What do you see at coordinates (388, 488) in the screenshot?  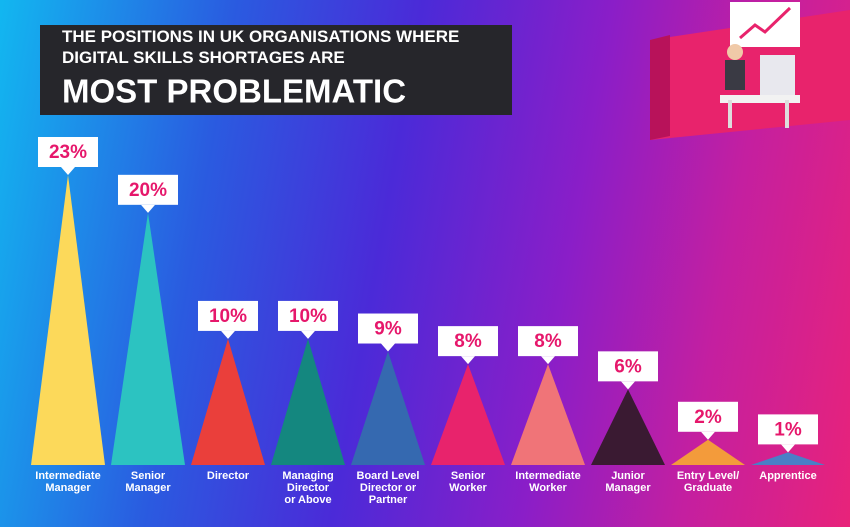 I see `category-label: Board Level Director or Partner` at bounding box center [388, 488].